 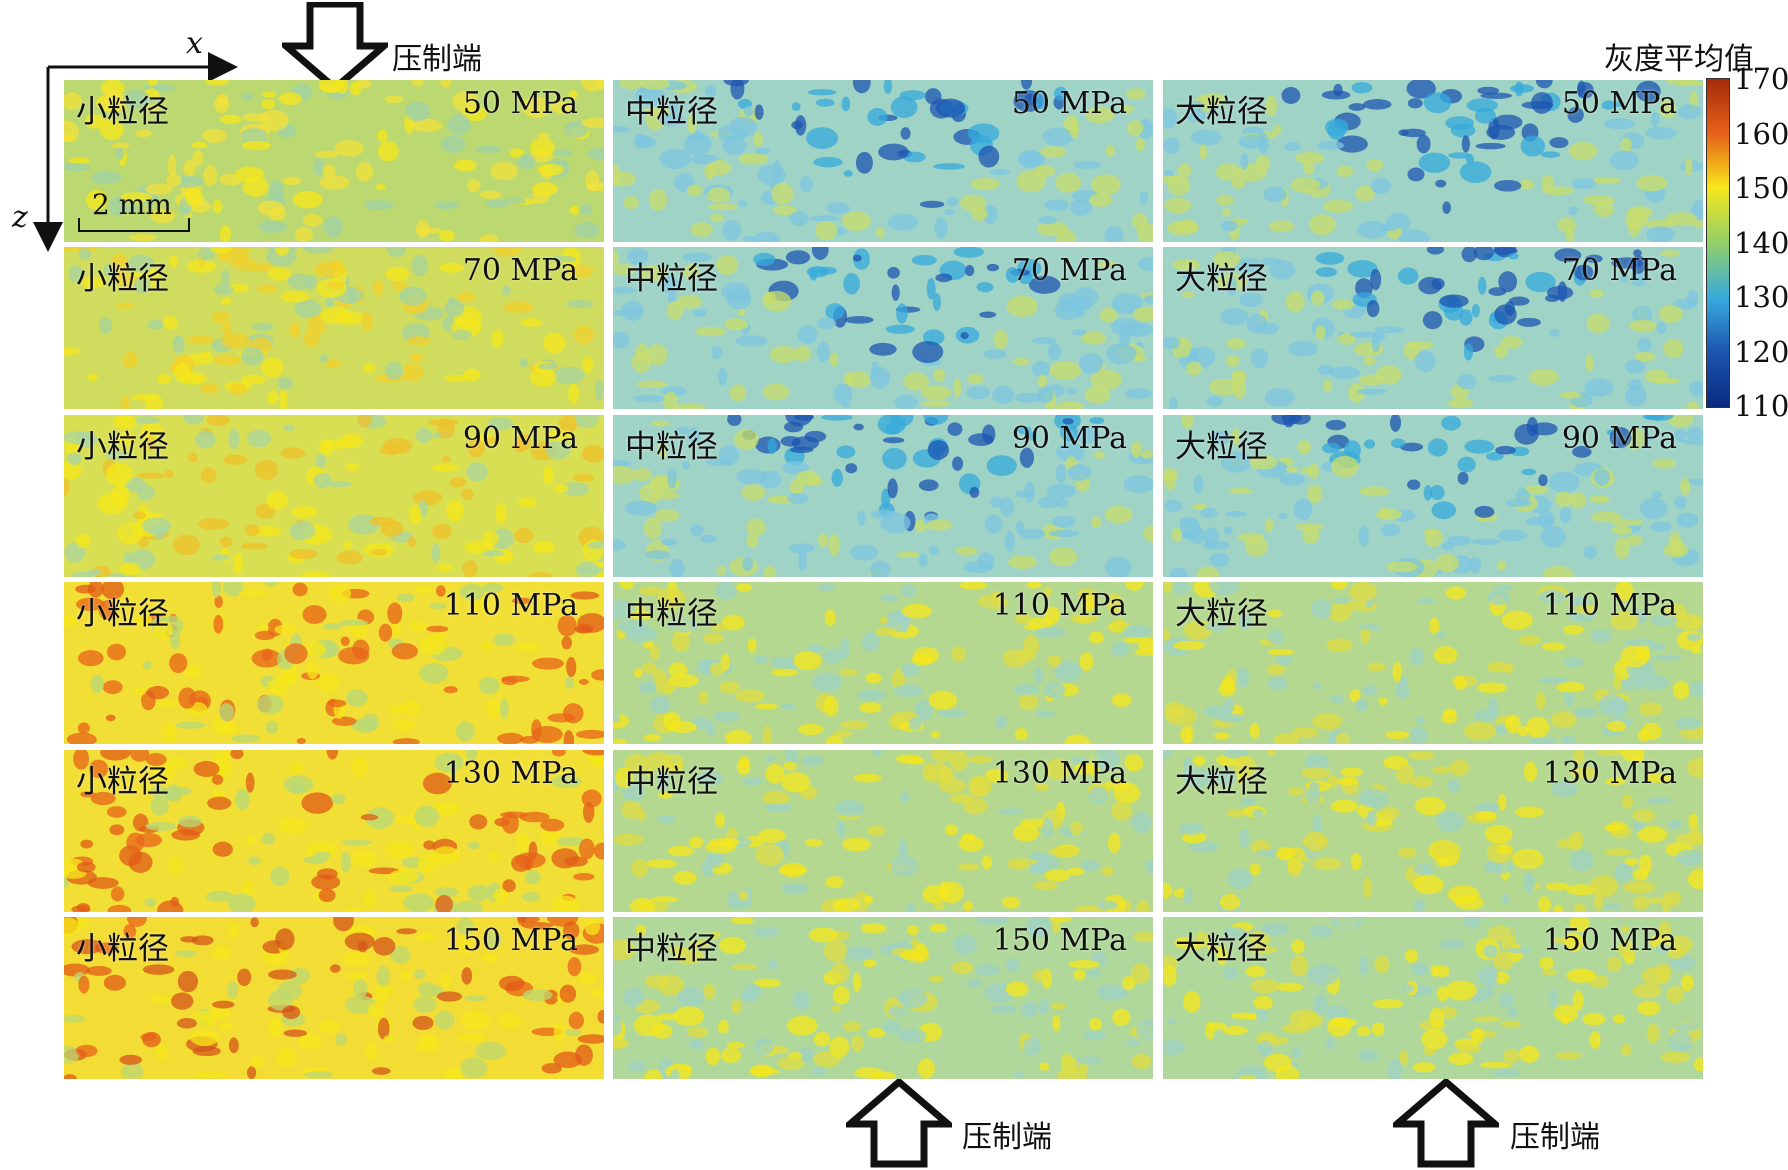 I want to click on particle-image-panel: 大粒径 90 MPa, so click(x=1433, y=496).